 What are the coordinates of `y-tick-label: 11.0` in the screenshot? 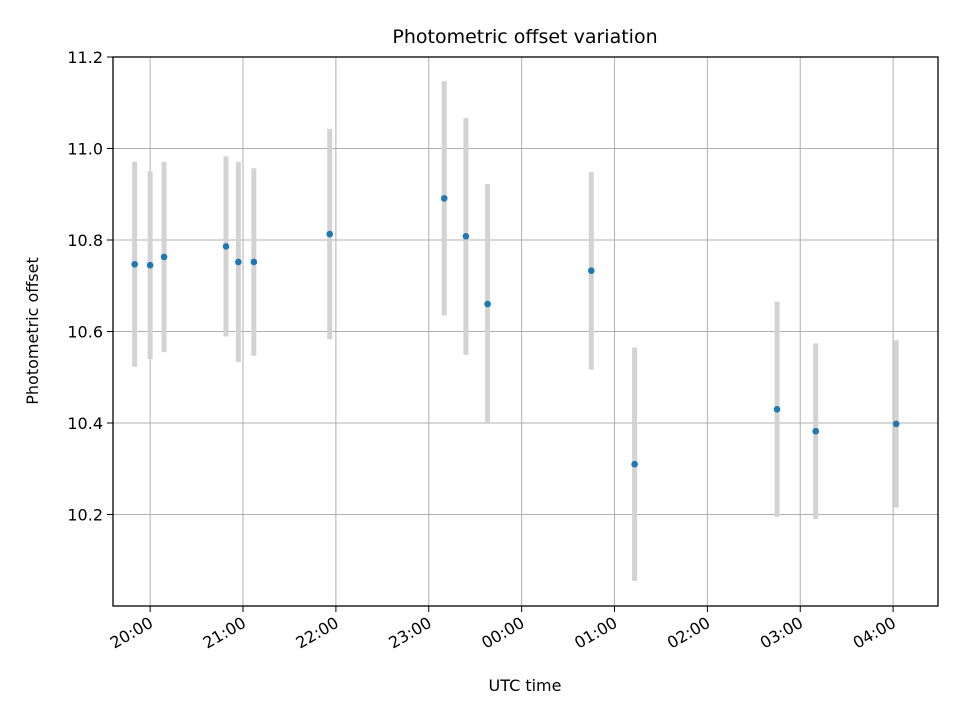 It's located at (85, 149).